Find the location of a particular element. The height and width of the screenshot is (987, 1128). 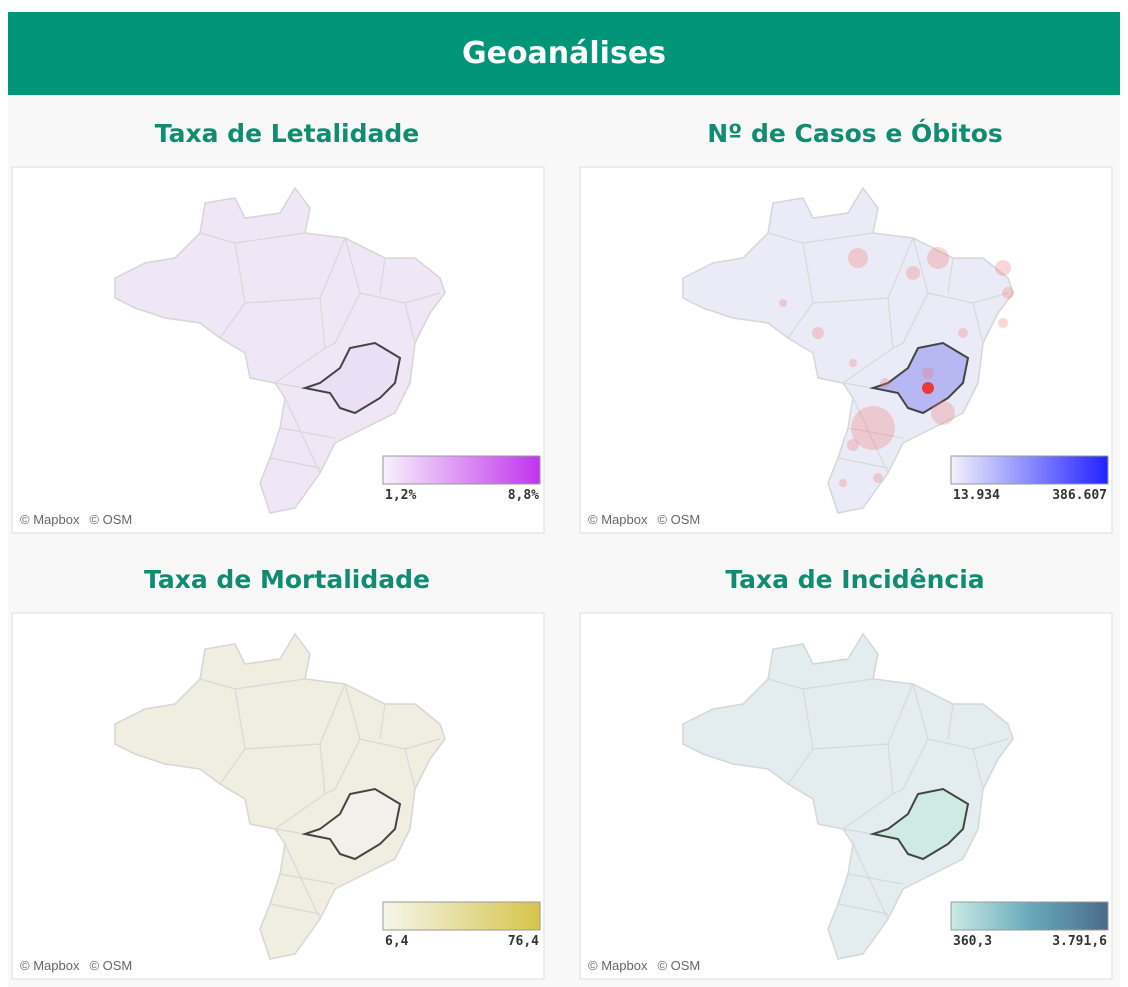

map is located at coordinates (848, 350).